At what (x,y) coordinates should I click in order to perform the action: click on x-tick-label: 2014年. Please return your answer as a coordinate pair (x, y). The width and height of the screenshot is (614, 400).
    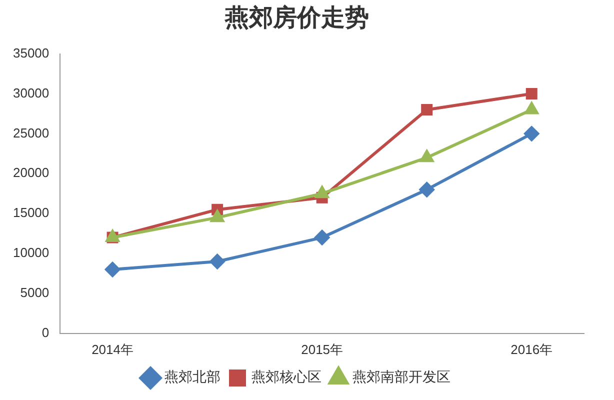
    Looking at the image, I should click on (113, 349).